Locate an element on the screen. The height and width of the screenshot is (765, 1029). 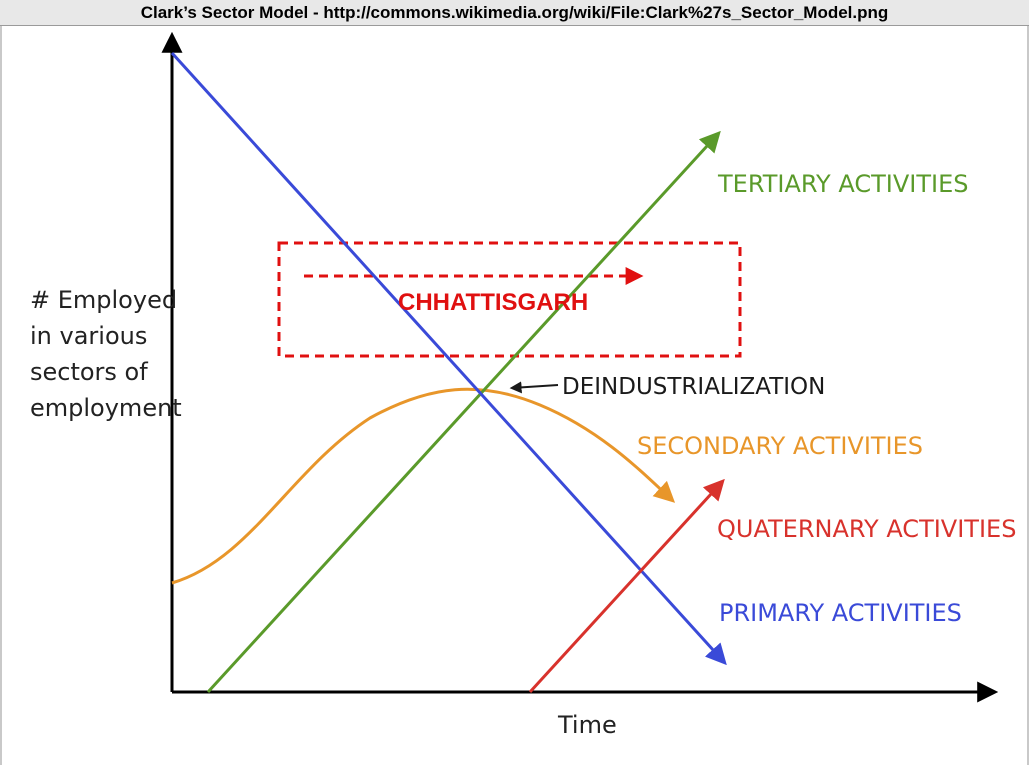
label-primary-activities: PRIMARY ACTIVITIES is located at coordinates (840, 613).